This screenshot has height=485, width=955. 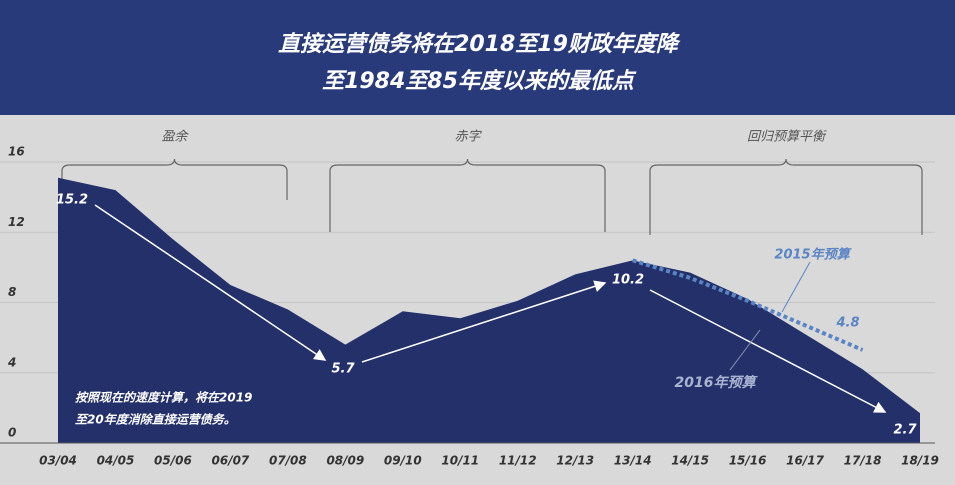 What do you see at coordinates (905, 430) in the screenshot?
I see `annotation: 2.7` at bounding box center [905, 430].